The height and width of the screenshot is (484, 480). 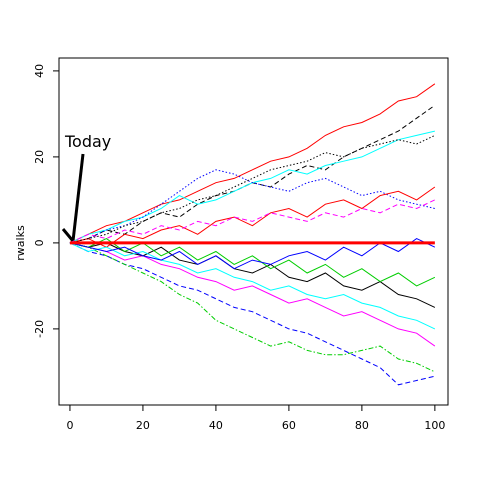 I want to click on y-axis-label: rwalks, so click(x=20, y=243).